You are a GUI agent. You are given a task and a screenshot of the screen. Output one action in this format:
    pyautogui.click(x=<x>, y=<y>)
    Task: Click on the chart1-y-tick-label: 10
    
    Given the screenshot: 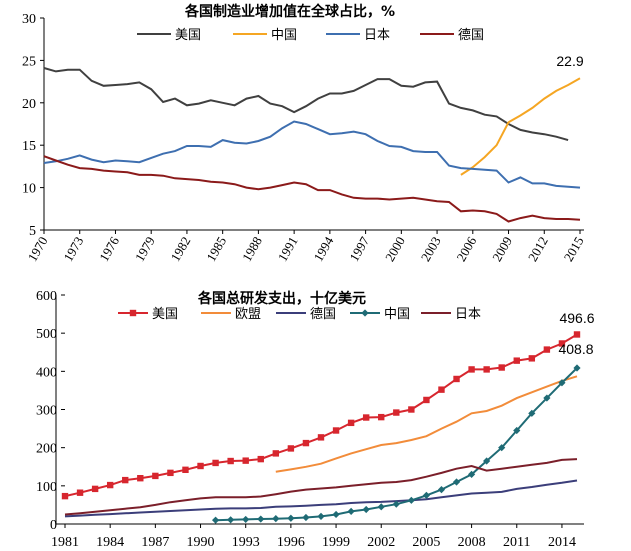 What is the action you would take?
    pyautogui.click(x=29, y=189)
    